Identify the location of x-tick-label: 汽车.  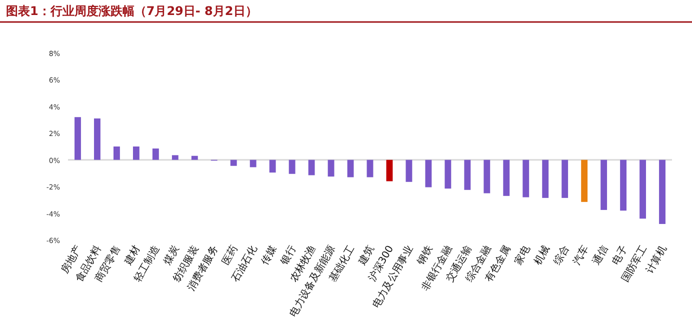
(580, 255).